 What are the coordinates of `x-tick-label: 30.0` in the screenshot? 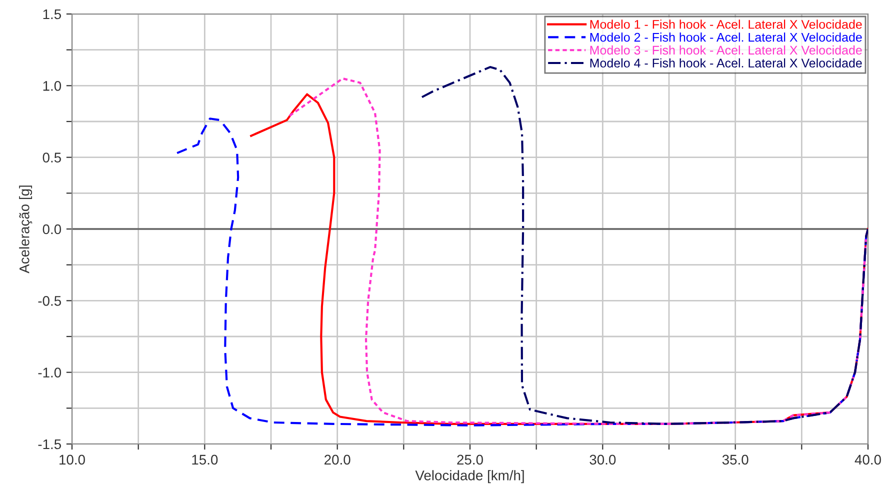 It's located at (603, 459).